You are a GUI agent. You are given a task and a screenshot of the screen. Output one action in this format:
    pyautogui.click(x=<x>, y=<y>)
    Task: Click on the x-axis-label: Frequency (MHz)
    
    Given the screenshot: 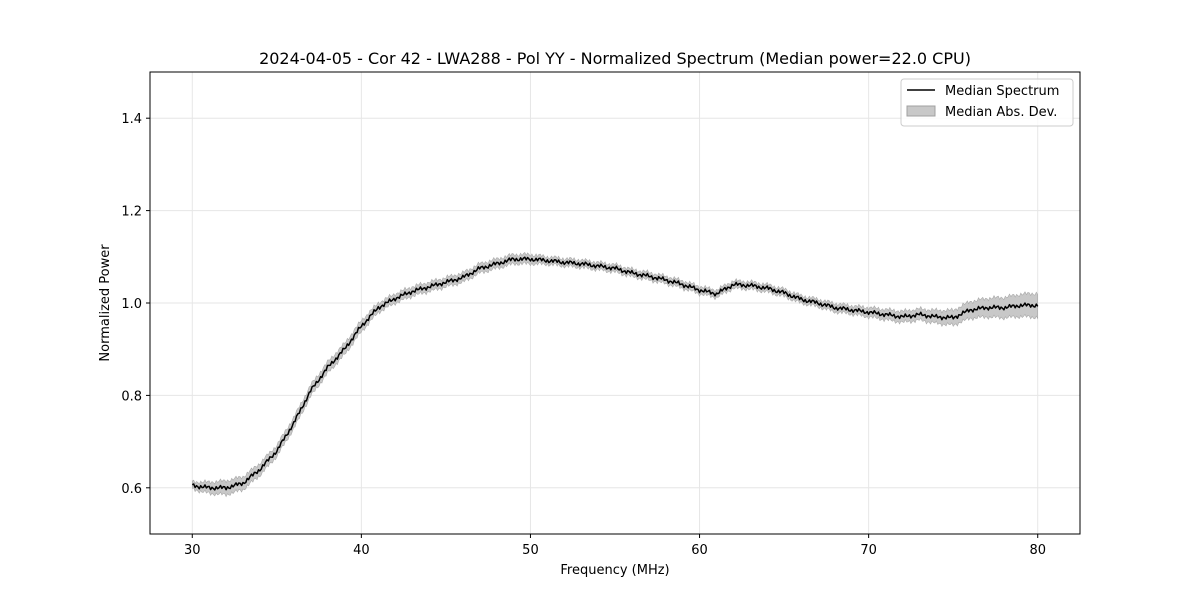 What is the action you would take?
    pyautogui.click(x=614, y=570)
    